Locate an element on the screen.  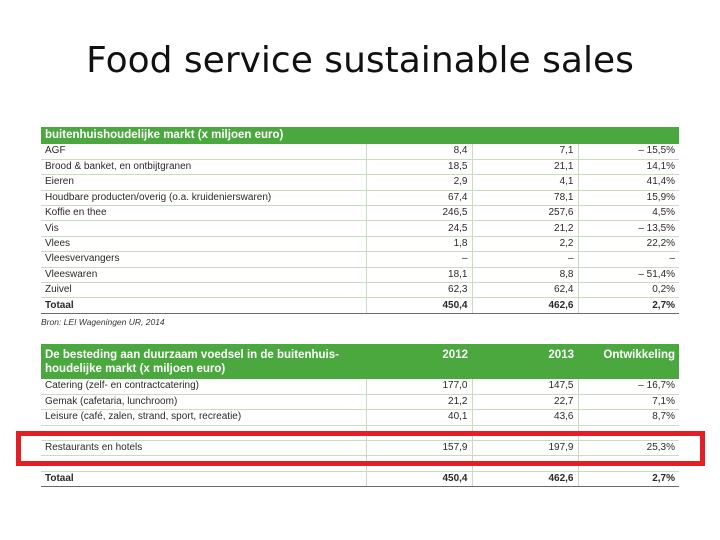
row-label: Koffie en thee is located at coordinates (203, 213).